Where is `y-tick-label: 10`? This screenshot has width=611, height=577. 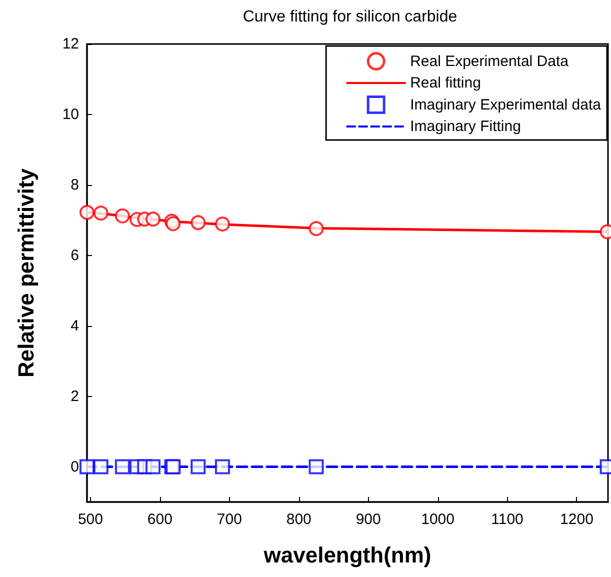
y-tick-label: 10 is located at coordinates (70, 114).